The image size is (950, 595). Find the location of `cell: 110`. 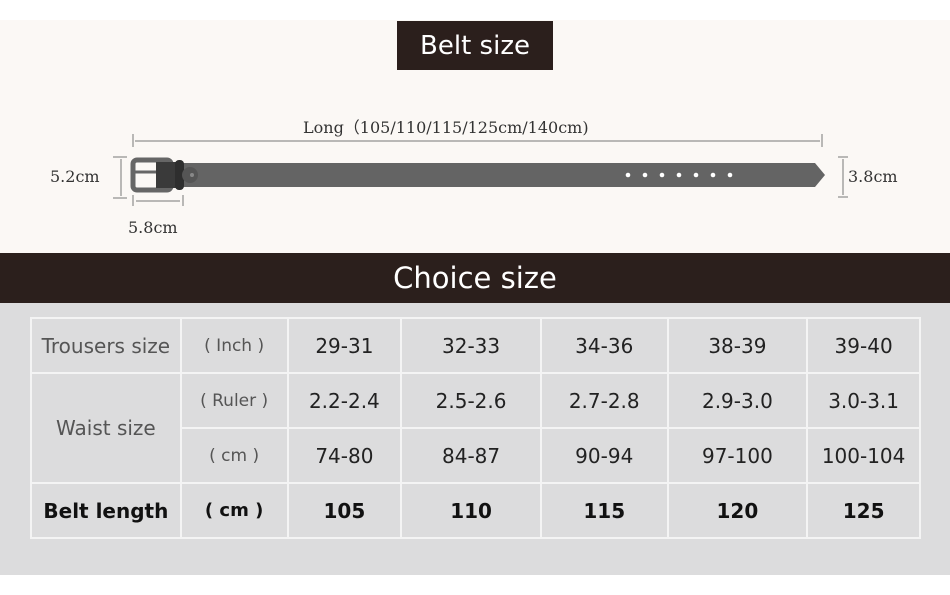

cell: 110 is located at coordinates (471, 510).